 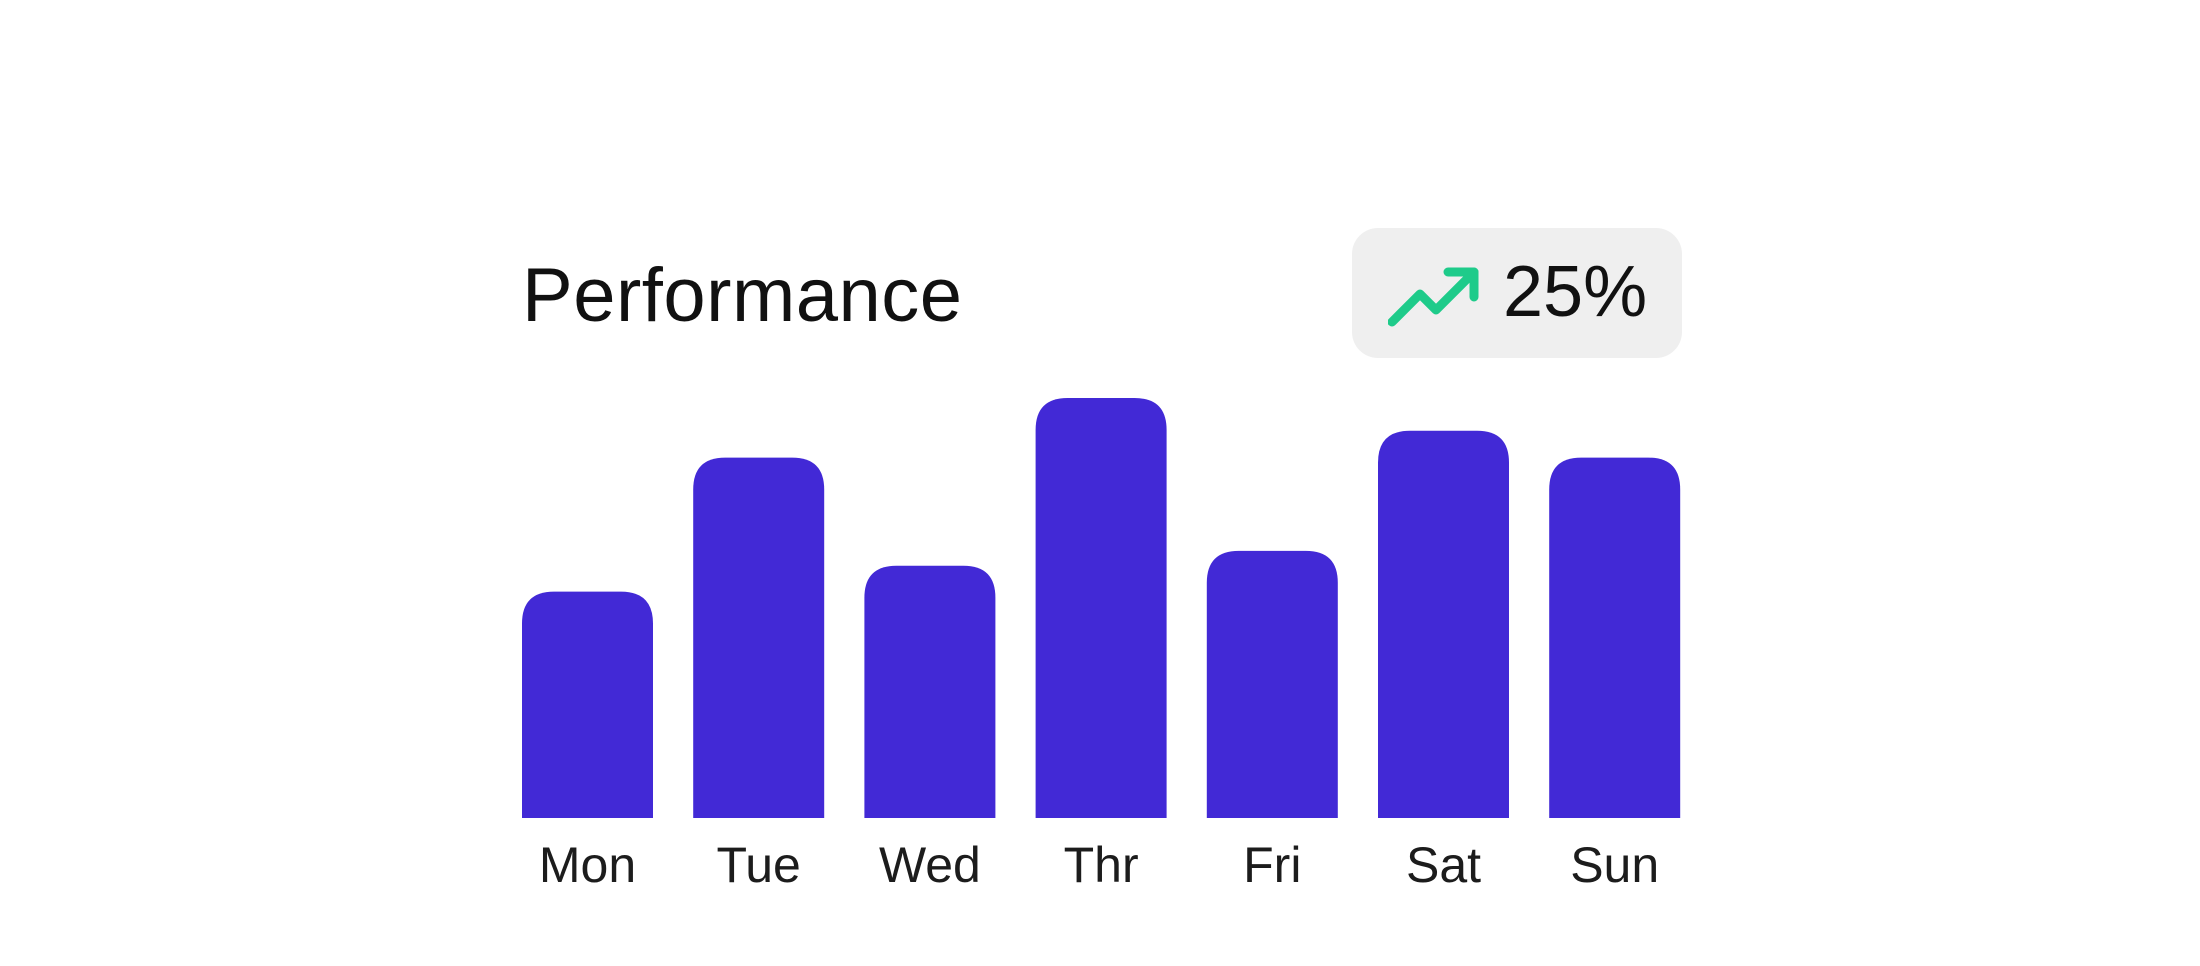 I want to click on x-tick-label-sun: Sun, so click(x=1614, y=865).